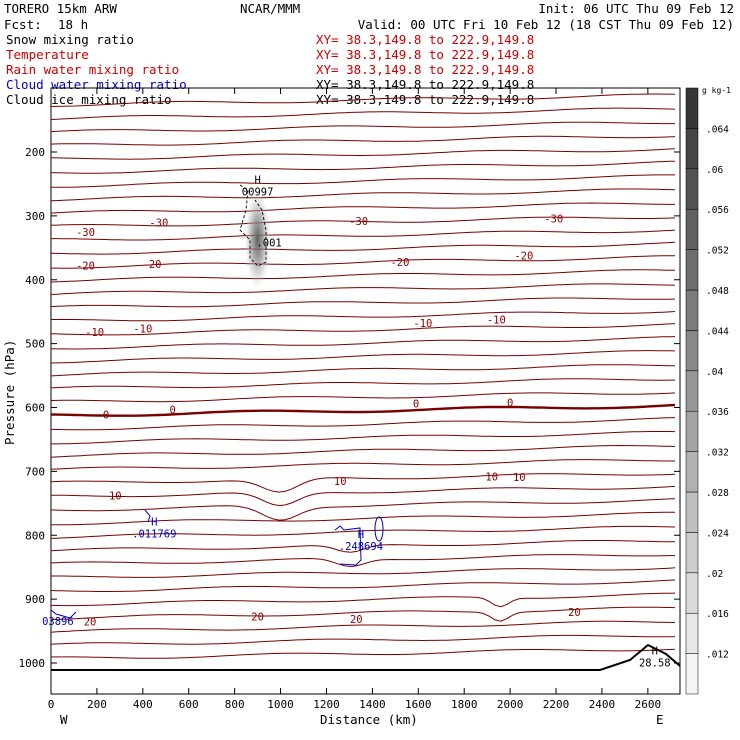 The height and width of the screenshot is (740, 740). Describe the element at coordinates (258, 193) in the screenshot. I see `extremum-value: 00997` at that location.